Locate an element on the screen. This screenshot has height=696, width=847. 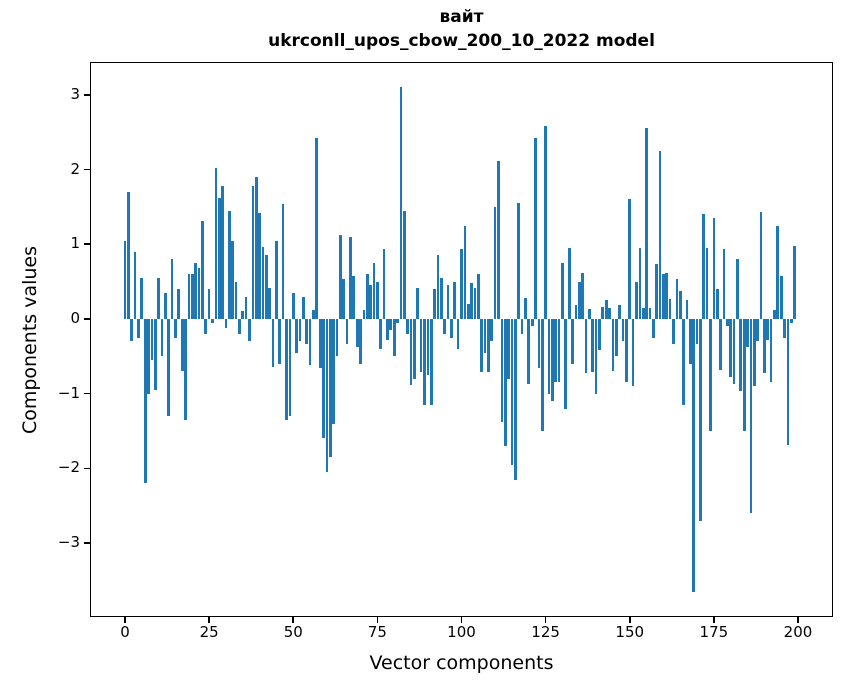
x-tick-label: 50 is located at coordinates (293, 632).